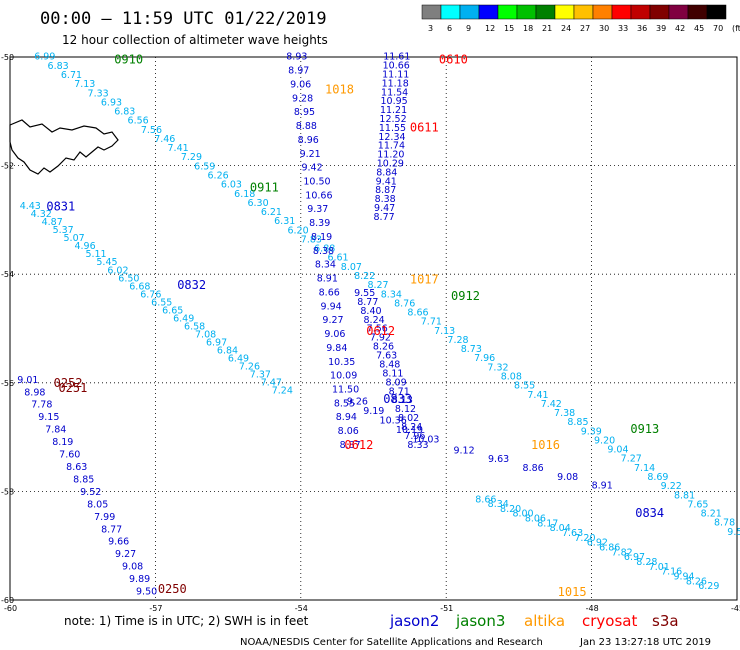 This screenshot has width=740, height=650. What do you see at coordinates (377, 285) in the screenshot?
I see `swh-value: 8.27` at bounding box center [377, 285].